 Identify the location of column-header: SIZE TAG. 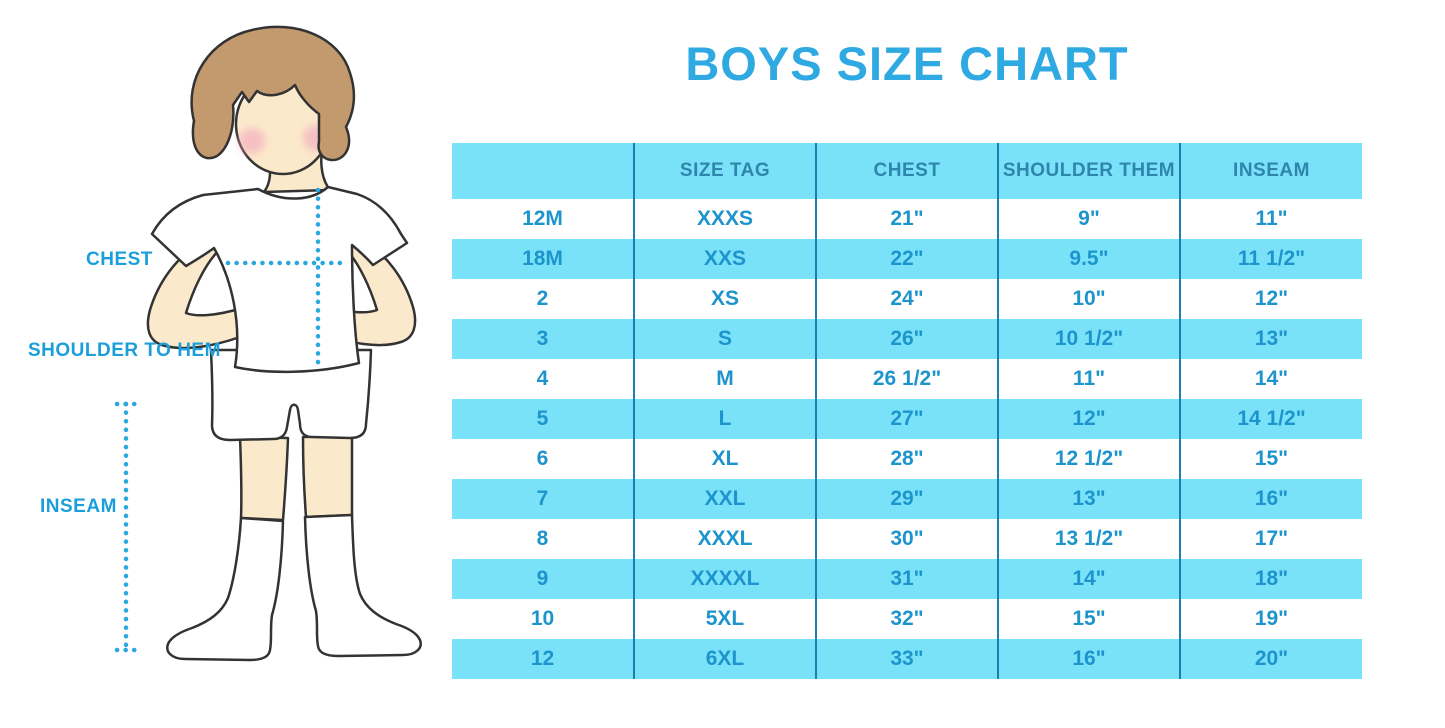
(725, 171).